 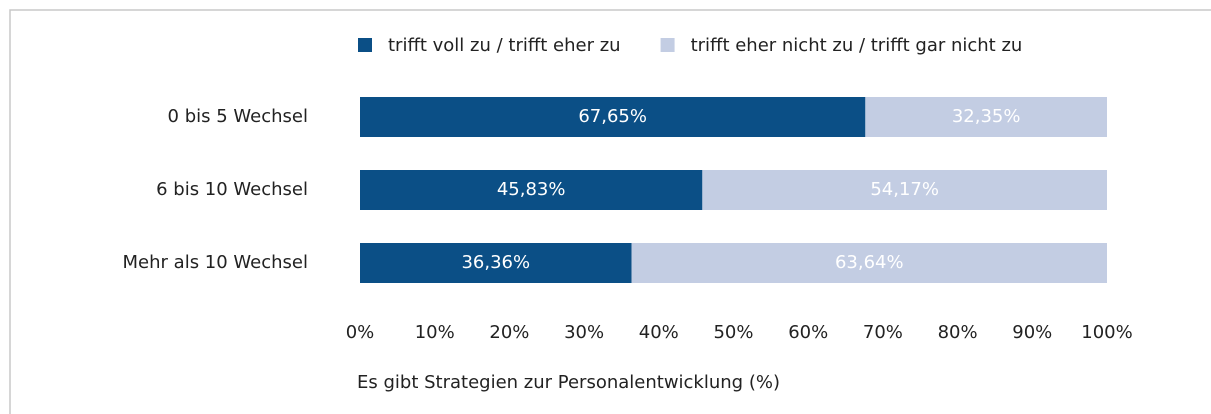 What do you see at coordinates (238, 116) in the screenshot?
I see `category-label: 0 bis 5 Wechsel` at bounding box center [238, 116].